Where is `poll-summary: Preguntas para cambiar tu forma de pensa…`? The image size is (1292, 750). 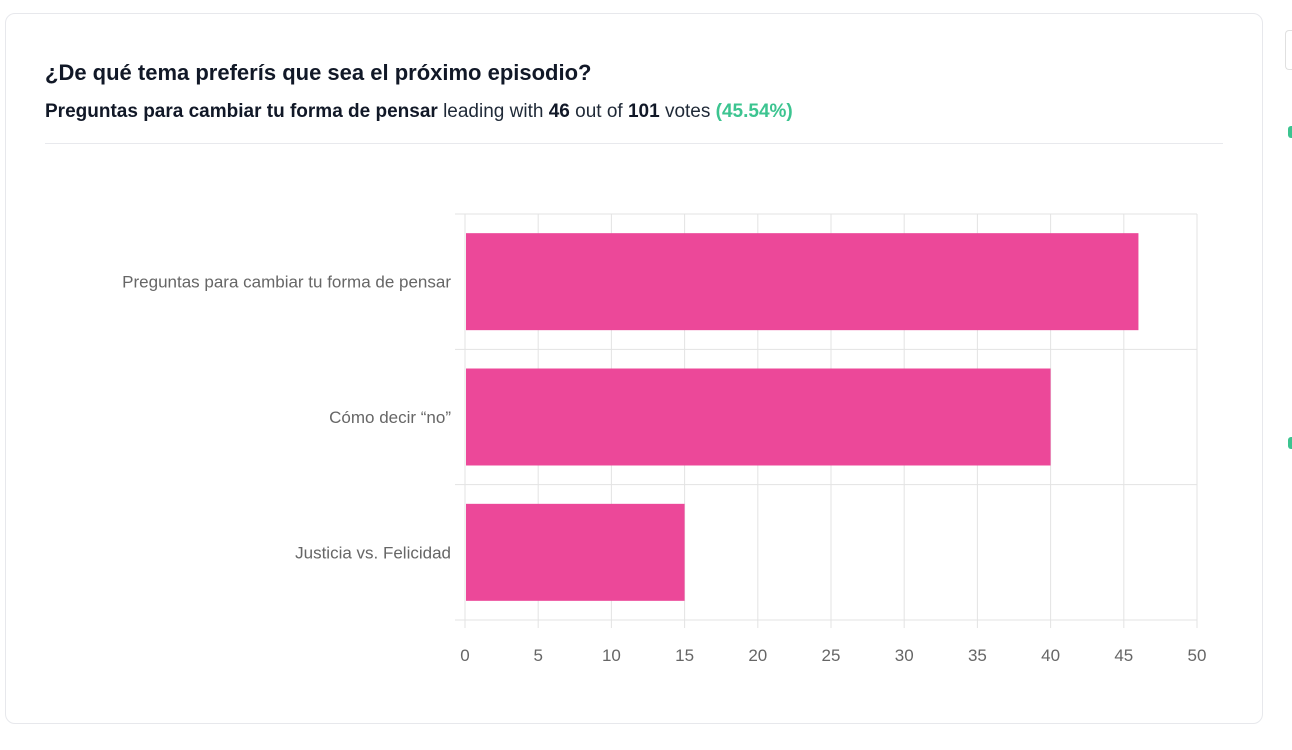
poll-summary: Preguntas para cambiar tu forma de pensa… is located at coordinates (419, 112).